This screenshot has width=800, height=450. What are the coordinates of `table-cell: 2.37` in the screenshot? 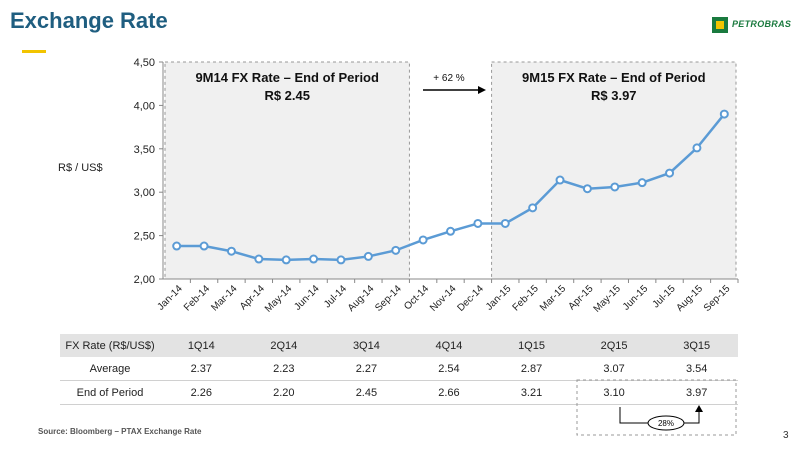 It's located at (201, 368).